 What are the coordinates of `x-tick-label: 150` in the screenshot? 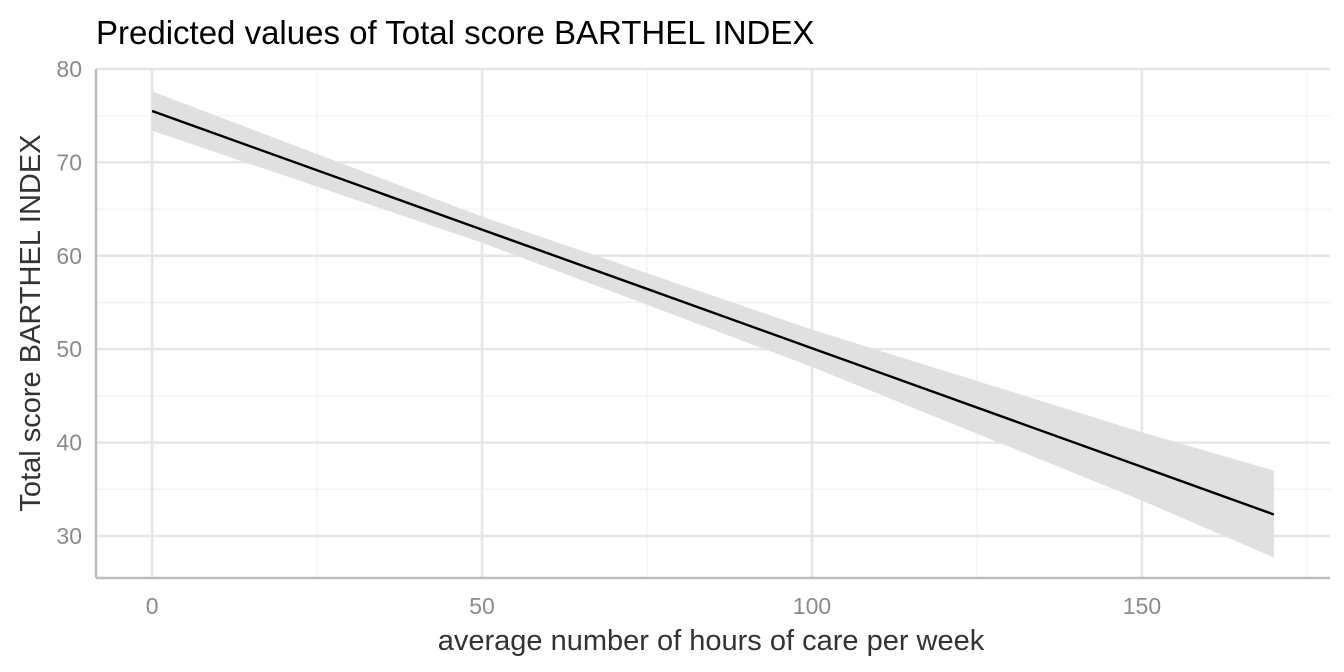 It's located at (1142, 606).